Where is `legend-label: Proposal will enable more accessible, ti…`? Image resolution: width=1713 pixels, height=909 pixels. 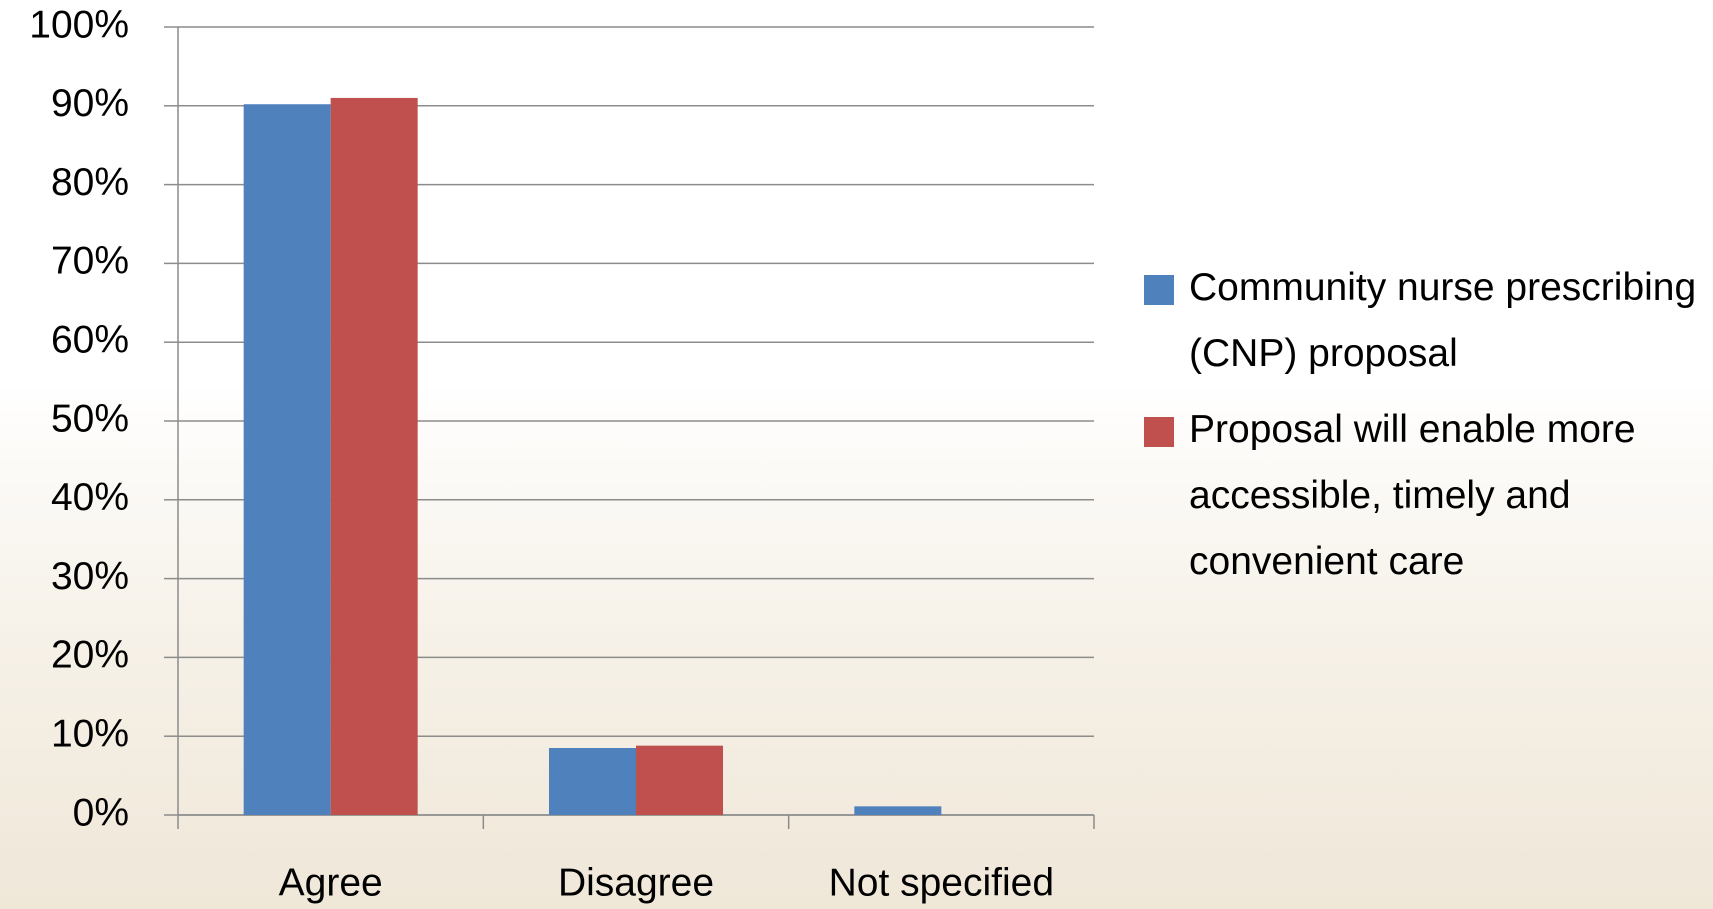 legend-label: Proposal will enable more accessible, ti… is located at coordinates (1412, 495).